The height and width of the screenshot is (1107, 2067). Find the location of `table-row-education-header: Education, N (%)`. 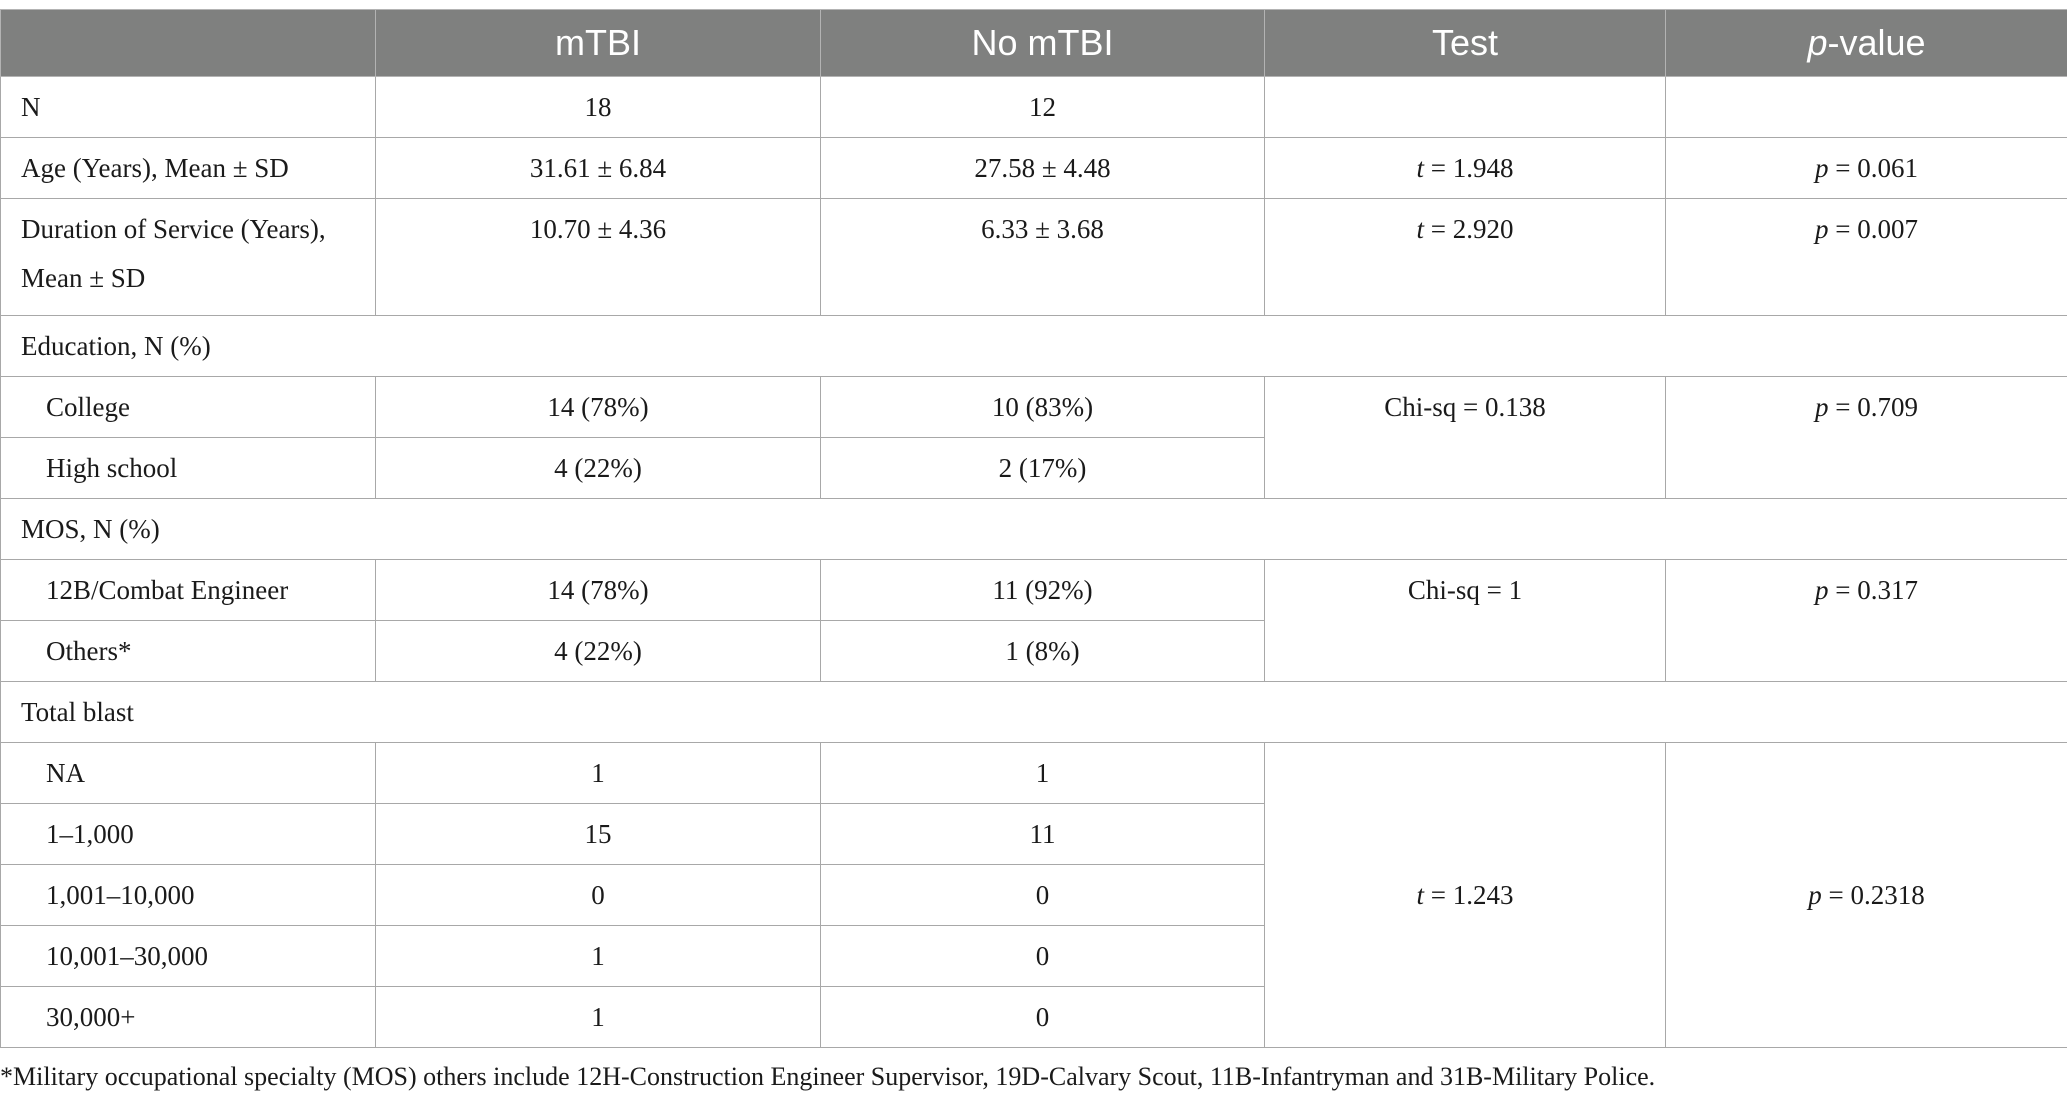

table-row-education-header: Education, N (%) is located at coordinates (1033, 346).